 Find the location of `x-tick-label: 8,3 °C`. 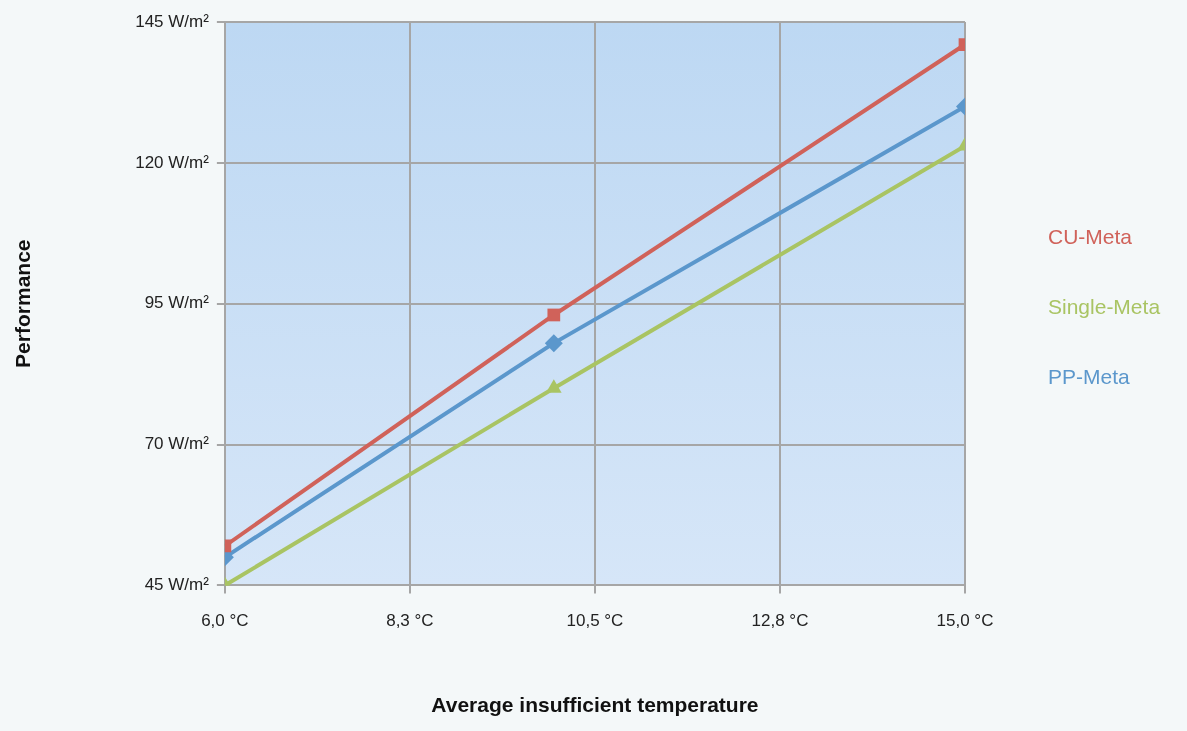

x-tick-label: 8,3 °C is located at coordinates (410, 621).